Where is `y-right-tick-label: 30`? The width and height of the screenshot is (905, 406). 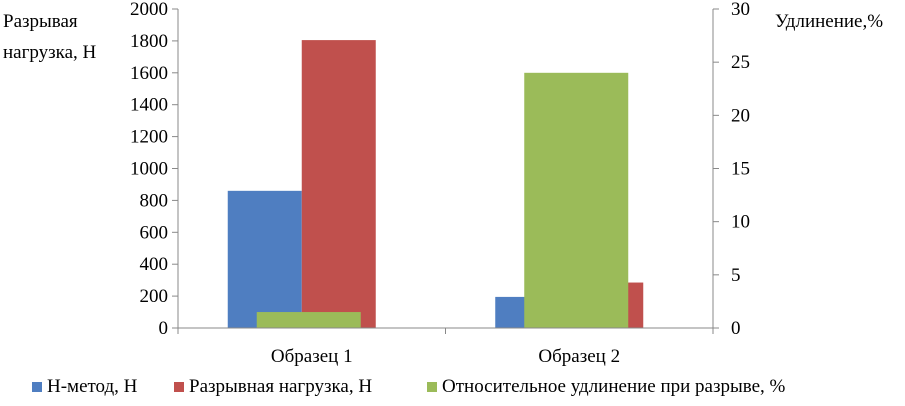
y-right-tick-label: 30 is located at coordinates (740, 10).